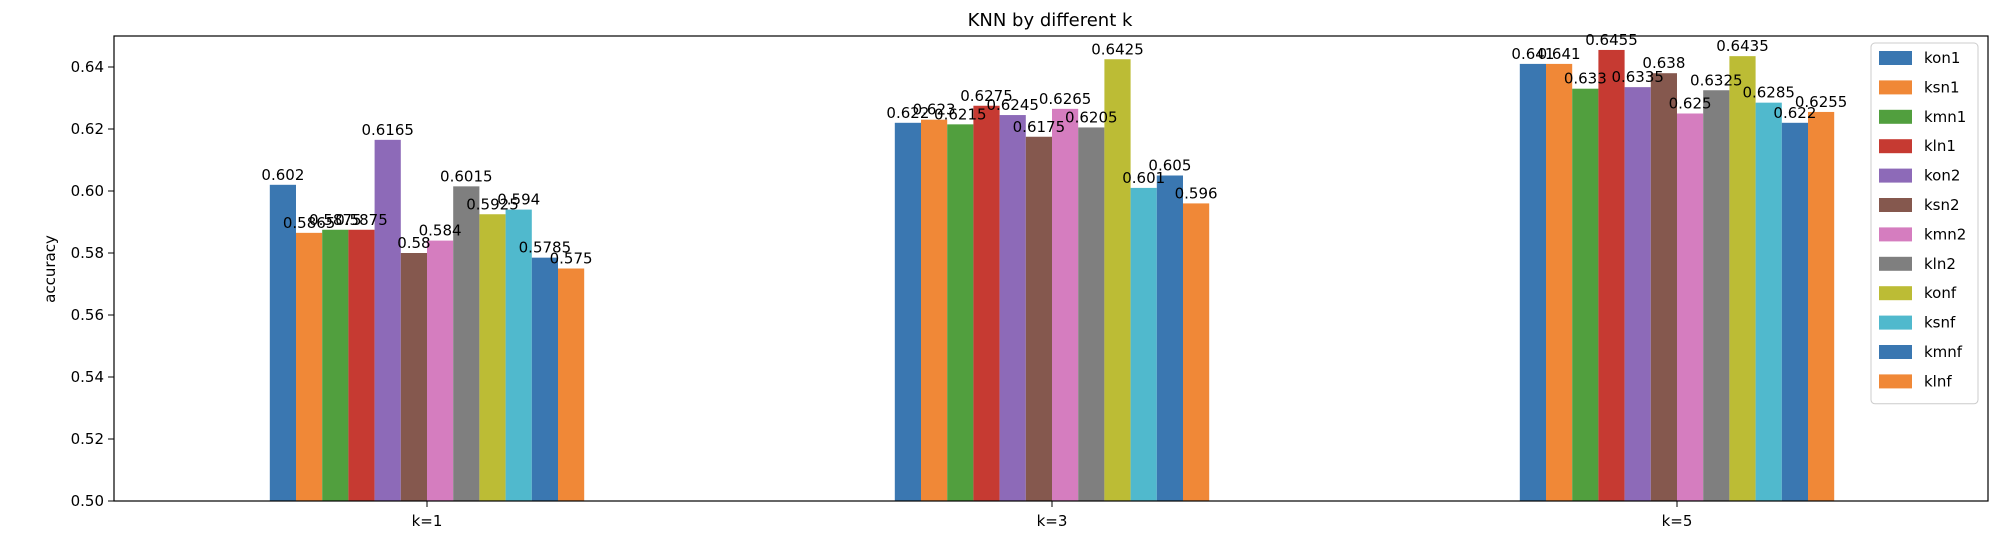 The image size is (2008, 556). I want to click on bar-kln2-k=1, so click(466, 343).